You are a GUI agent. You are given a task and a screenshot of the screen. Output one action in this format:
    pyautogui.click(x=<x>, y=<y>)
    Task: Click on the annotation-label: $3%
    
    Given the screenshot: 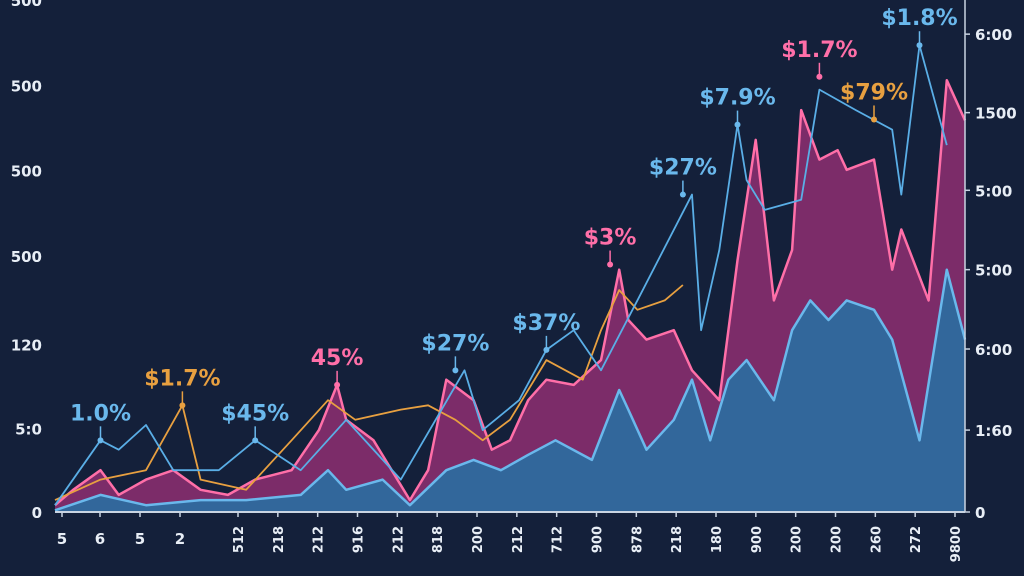 What is the action you would take?
    pyautogui.click(x=610, y=238)
    